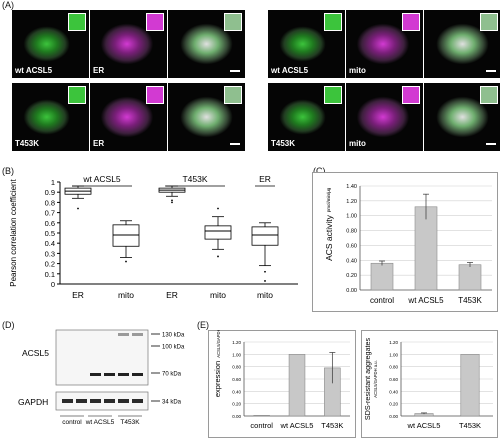 This screenshot has height=440, width=500. Describe the element at coordinates (8, 171) in the screenshot. I see `panel-label-b: (B)` at that location.